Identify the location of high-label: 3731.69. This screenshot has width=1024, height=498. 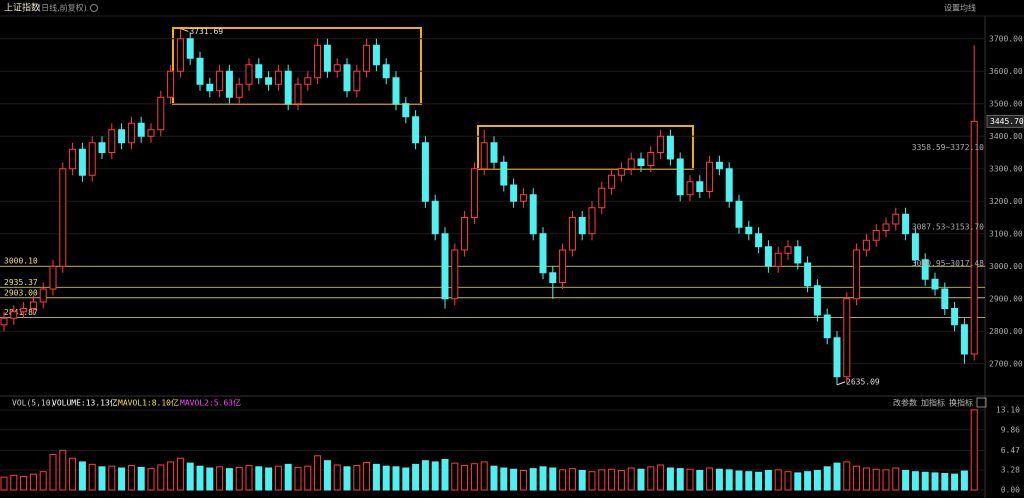
(206, 31).